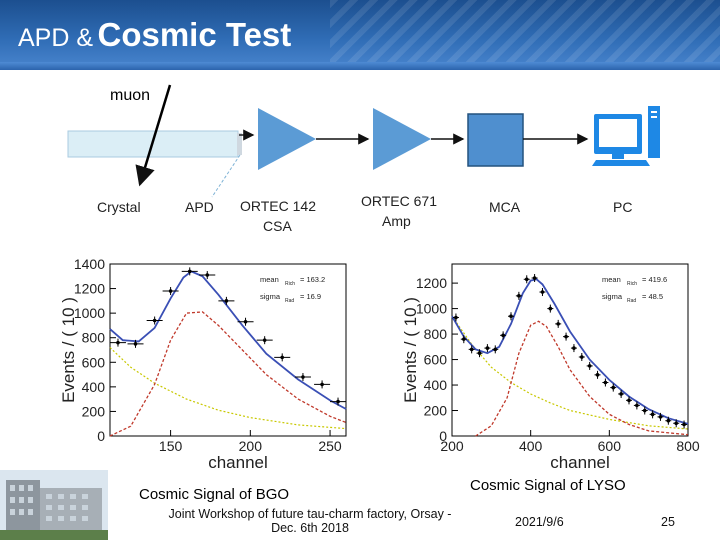 This screenshot has height=540, width=720. Describe the element at coordinates (119, 207) in the screenshot. I see `crystal-label: Crystal` at that location.